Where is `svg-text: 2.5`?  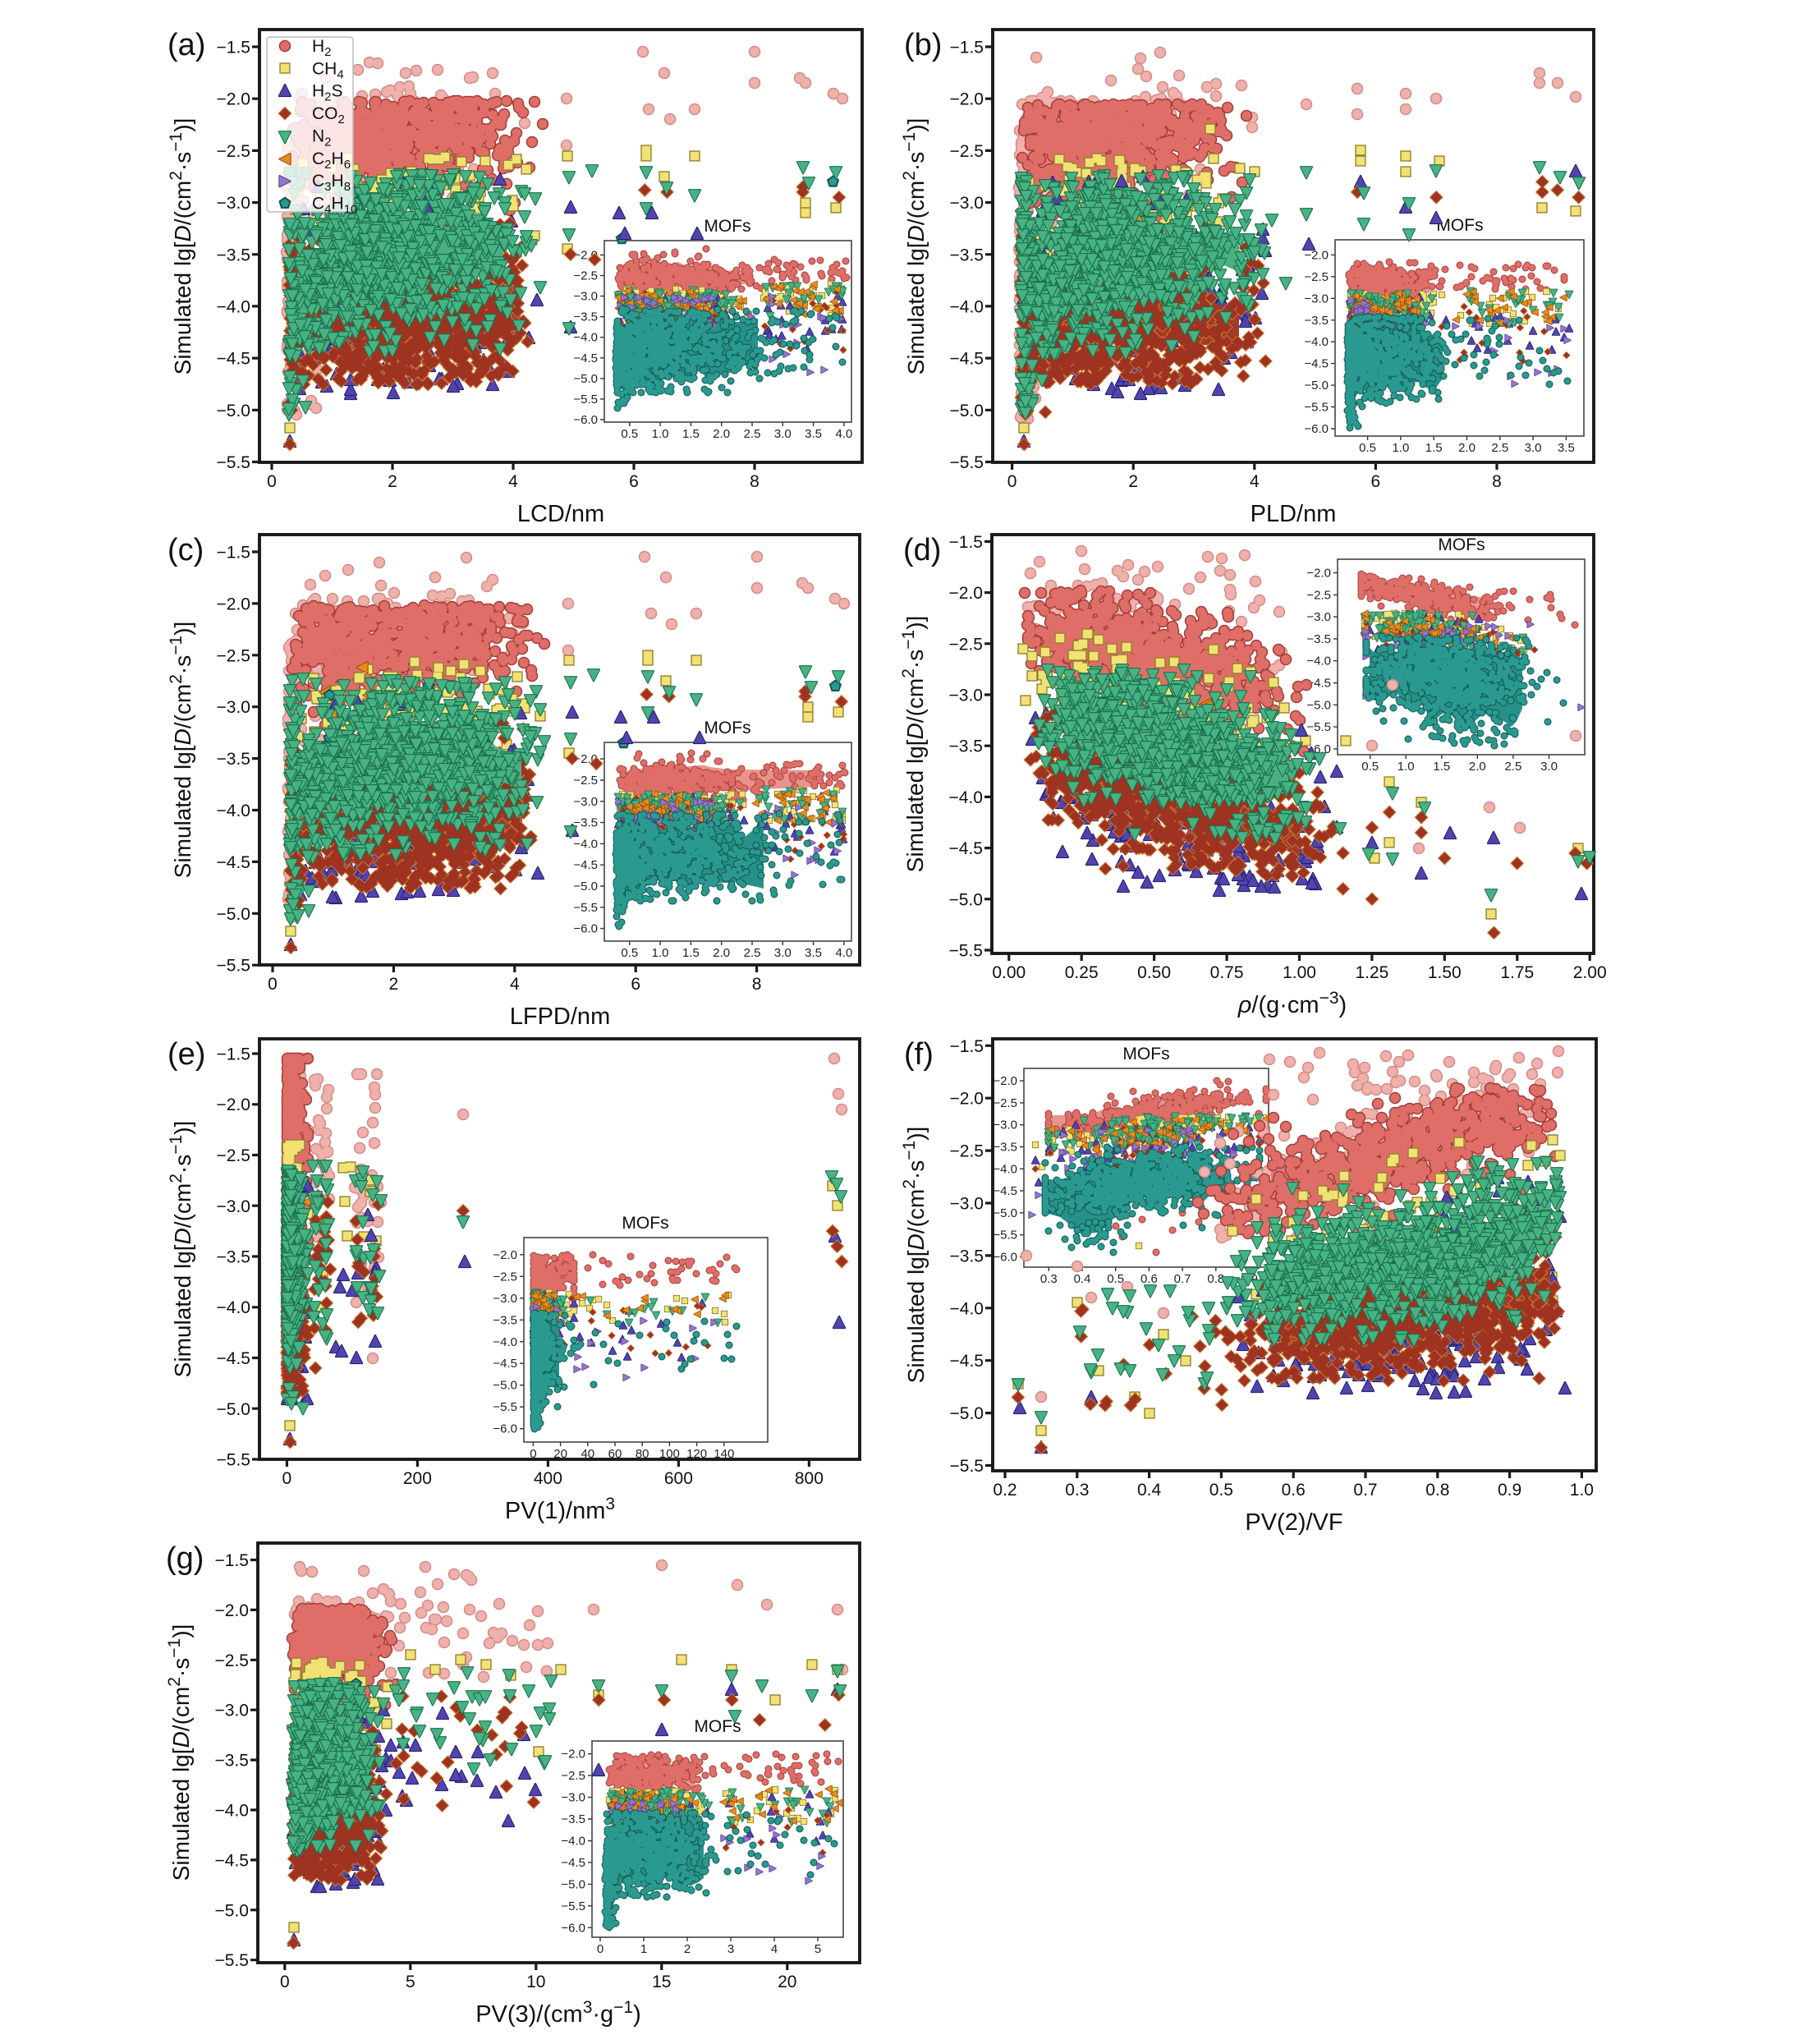
svg-text: 2.5 is located at coordinates (1499, 448).